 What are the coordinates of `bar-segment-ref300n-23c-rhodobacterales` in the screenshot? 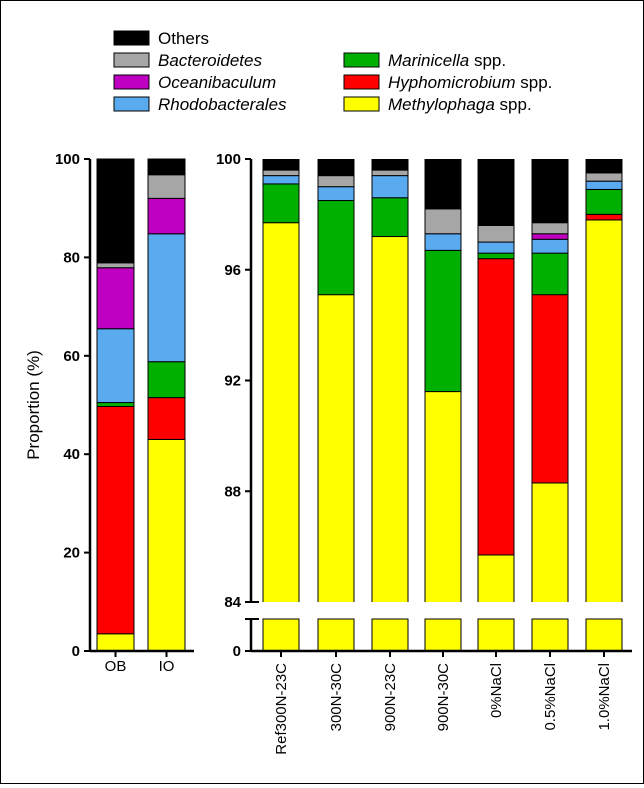 It's located at (281, 180).